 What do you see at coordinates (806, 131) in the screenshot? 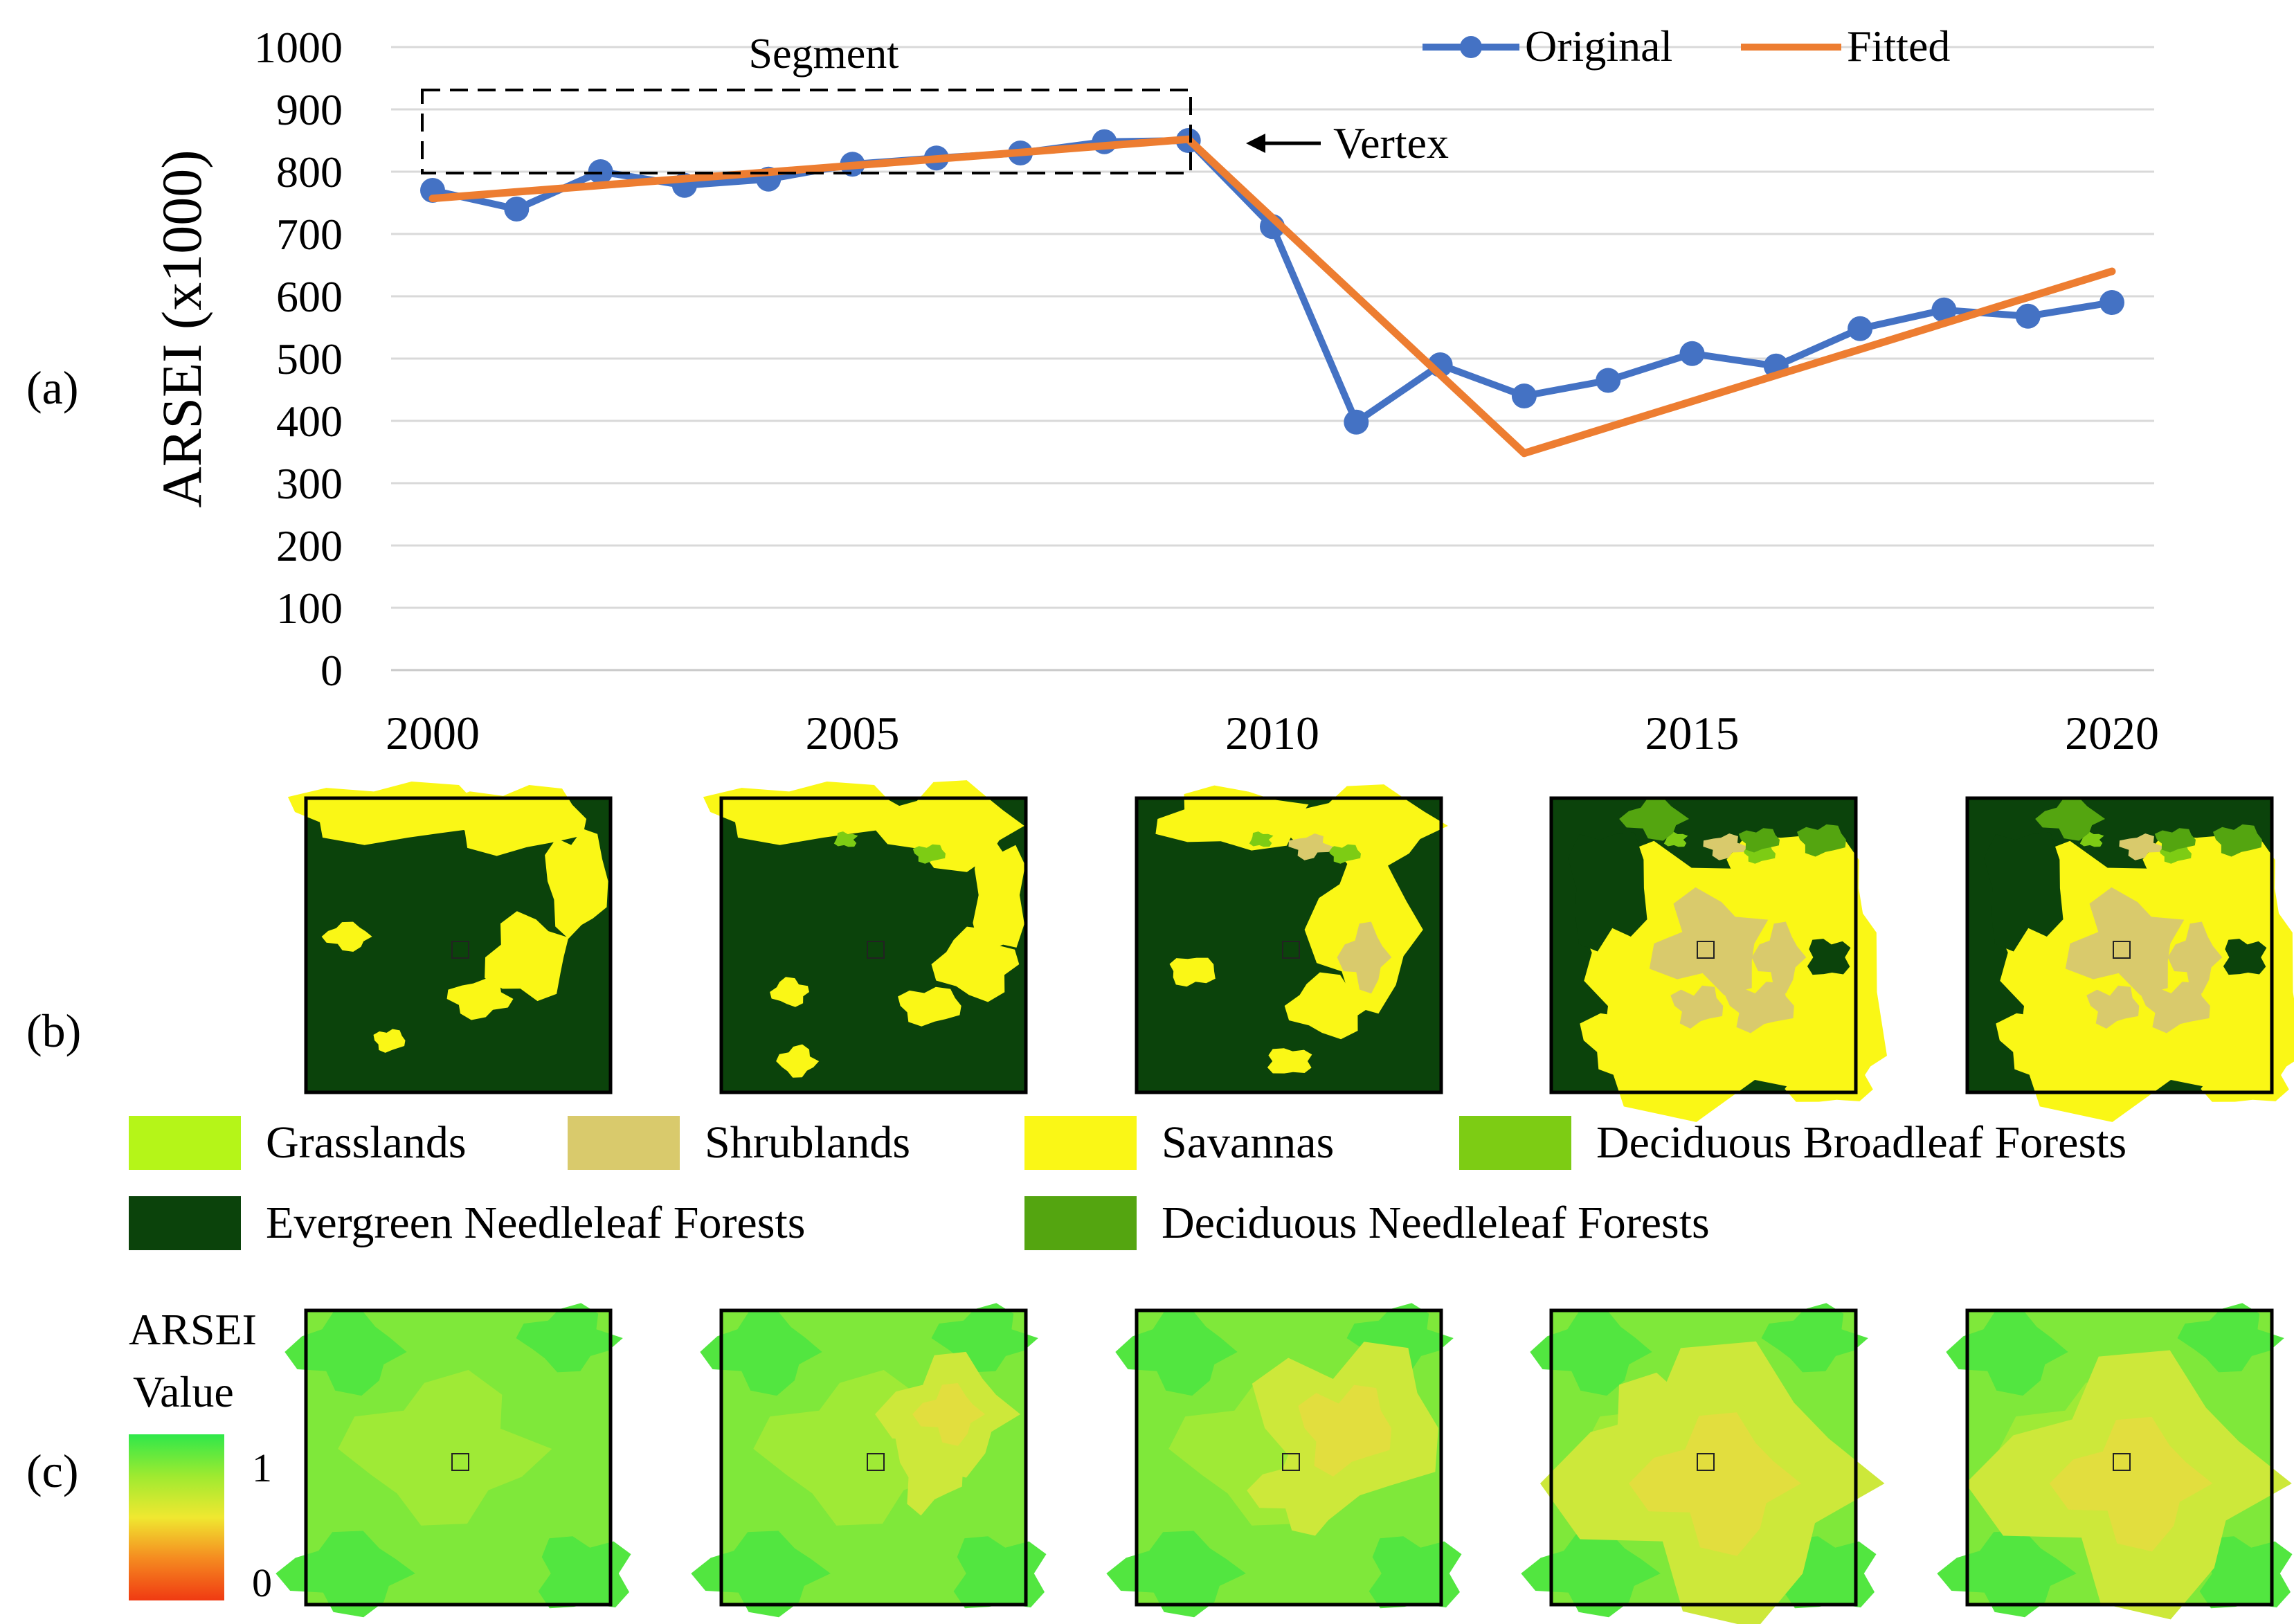
I see `segment-box` at bounding box center [806, 131].